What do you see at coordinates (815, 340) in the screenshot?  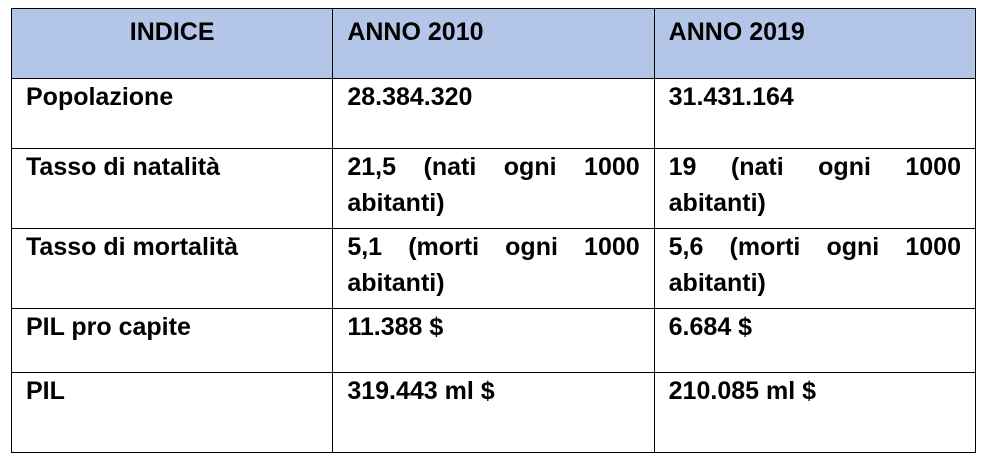 I see `cell-2019: 6.684 $` at bounding box center [815, 340].